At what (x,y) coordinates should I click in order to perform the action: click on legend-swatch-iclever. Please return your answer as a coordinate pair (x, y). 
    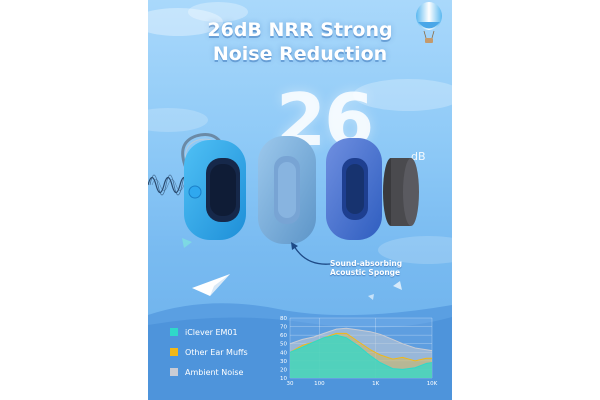
    Looking at the image, I should click on (174, 332).